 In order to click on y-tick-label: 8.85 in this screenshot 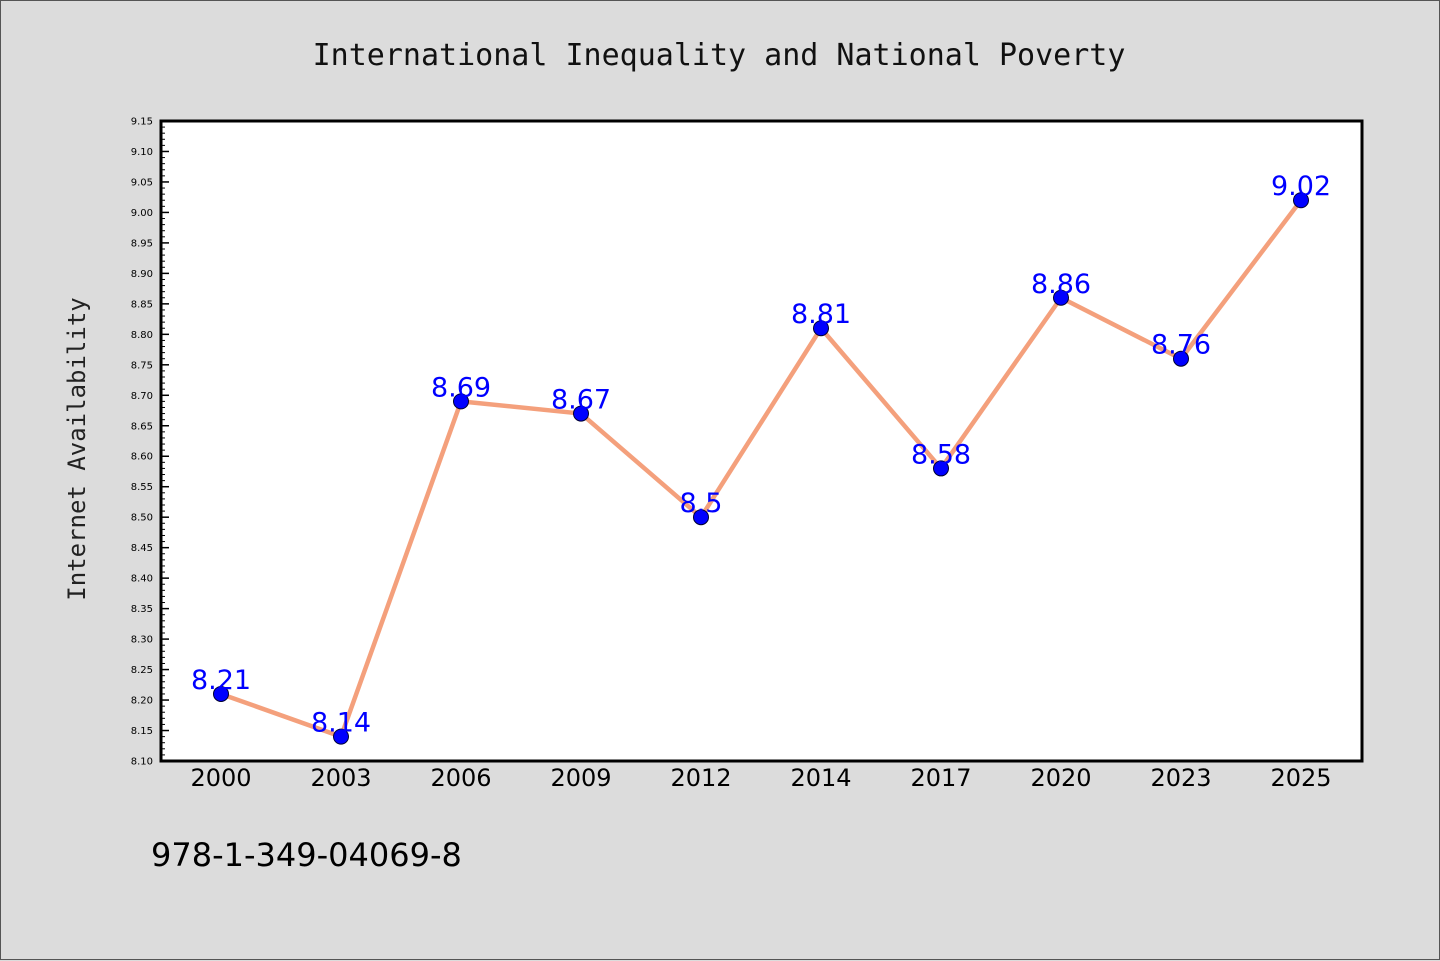, I will do `click(142, 304)`.